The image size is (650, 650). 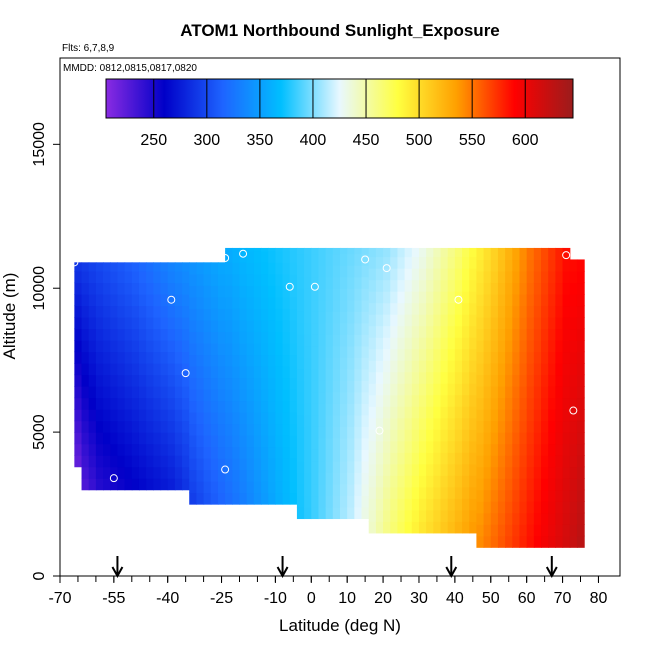 I want to click on x-tick-label: 70, so click(x=563, y=598).